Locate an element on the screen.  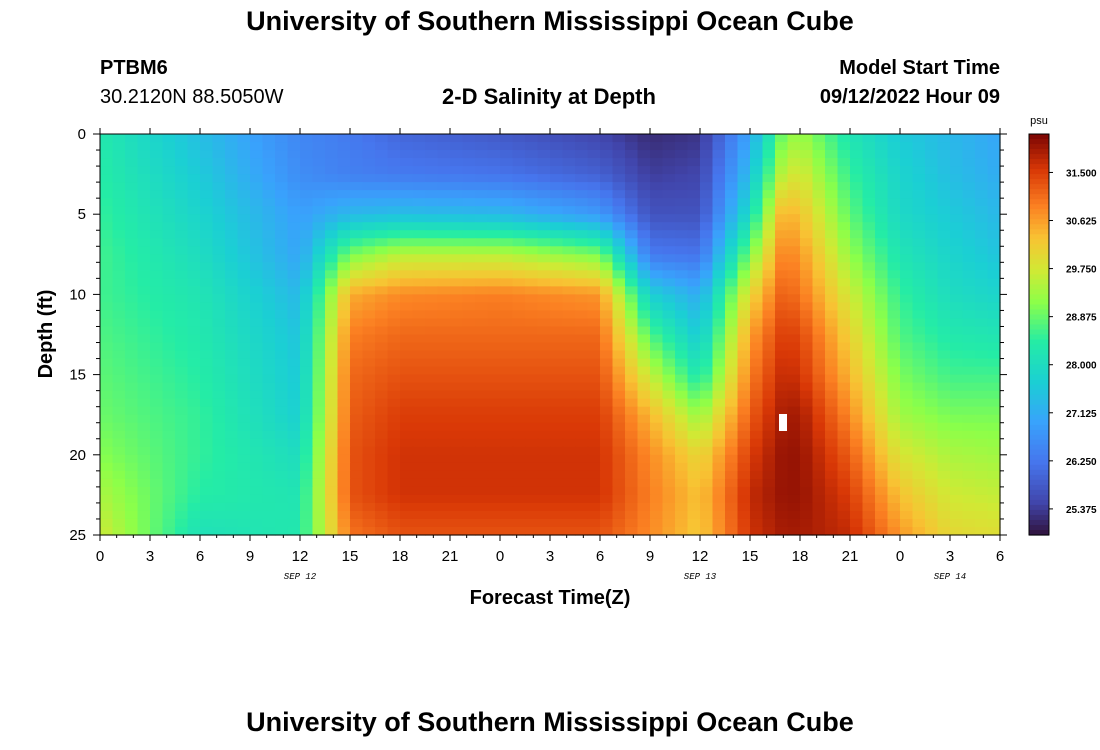
x-tick-label: 0 is located at coordinates (500, 556).